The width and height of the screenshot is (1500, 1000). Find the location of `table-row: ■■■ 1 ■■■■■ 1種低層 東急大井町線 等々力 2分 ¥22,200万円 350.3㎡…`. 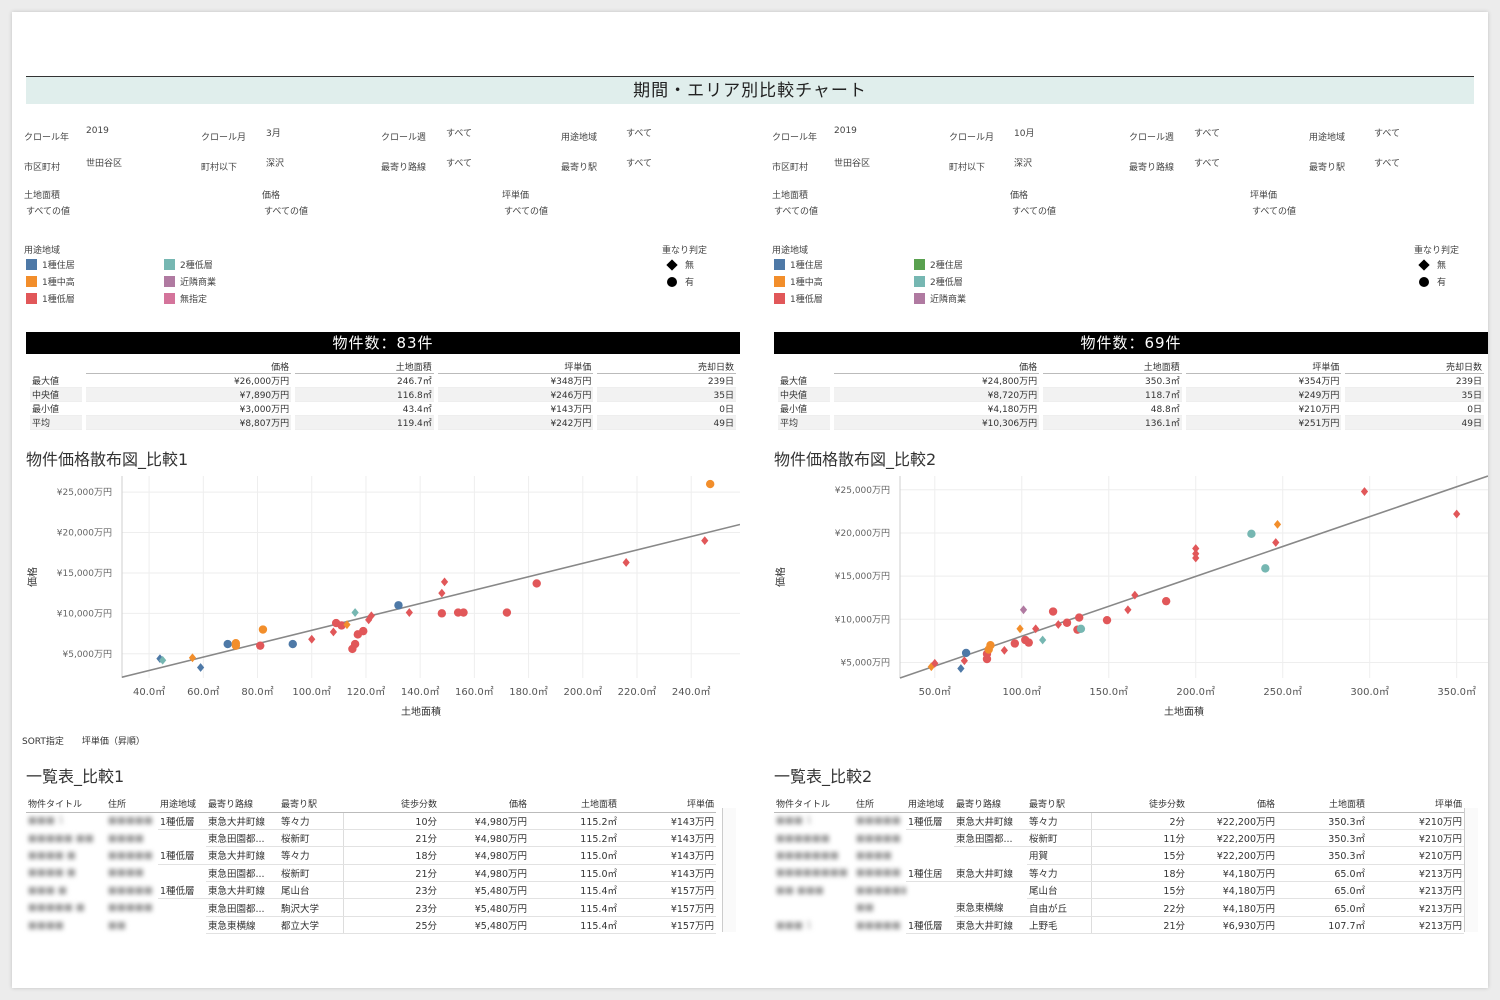

table-row: ■■■ 1 ■■■■■ 1種低層 東急大井町線 等々力 2分 ¥22,200万円 350.3㎡… is located at coordinates (1119, 821).